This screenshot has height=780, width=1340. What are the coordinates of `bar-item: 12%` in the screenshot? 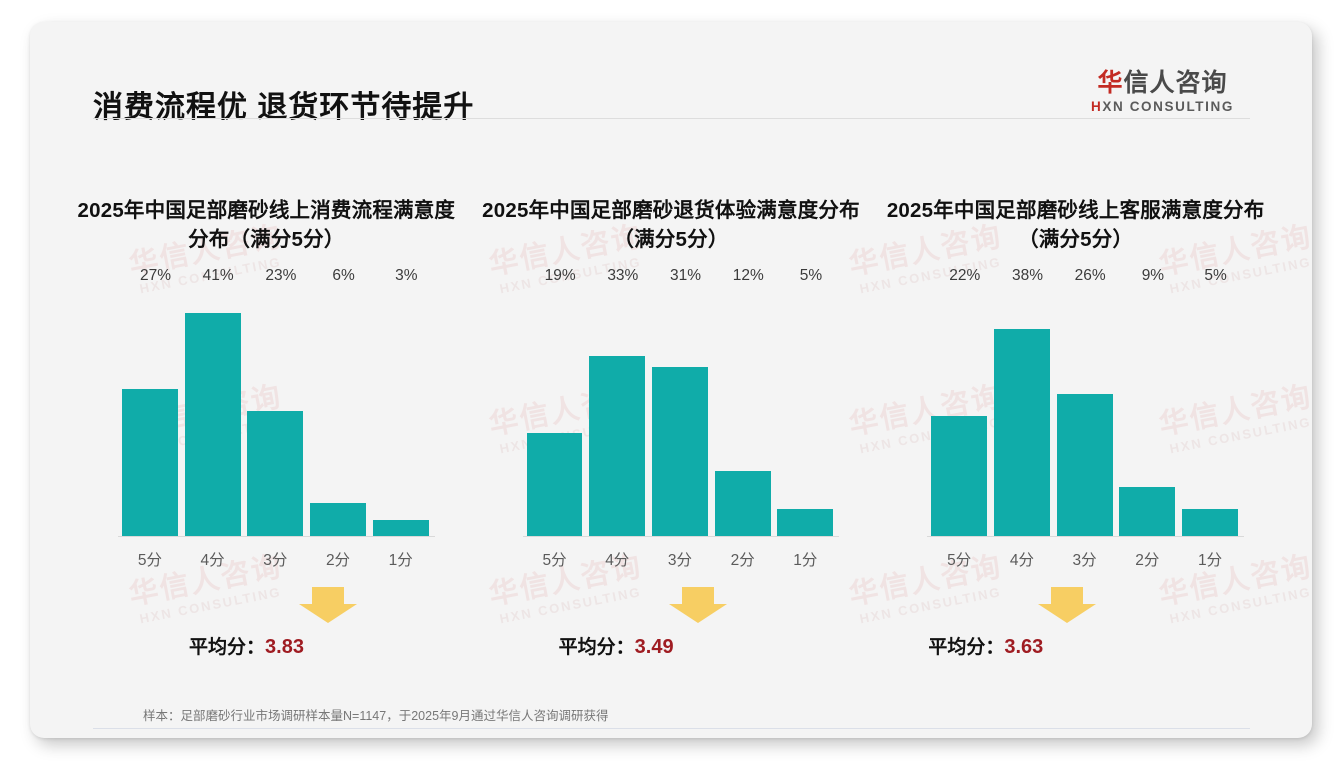 It's located at (742, 401).